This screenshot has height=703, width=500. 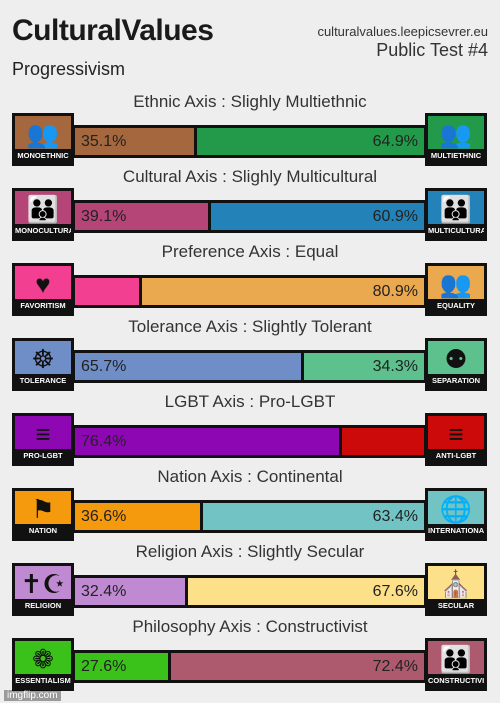 I want to click on left-percentage: 39.1%, so click(x=104, y=216).